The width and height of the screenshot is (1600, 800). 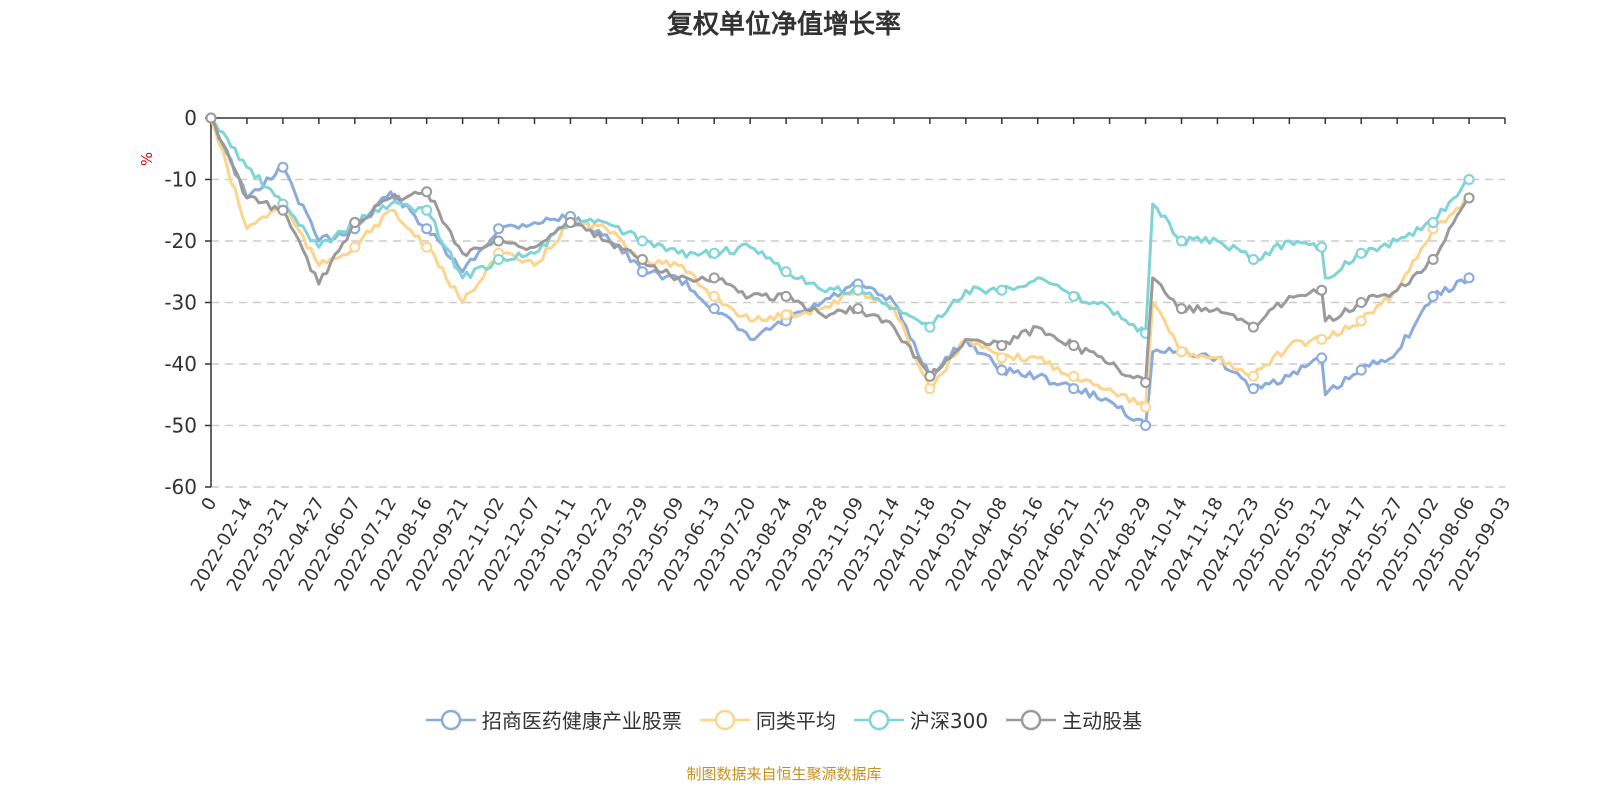 What do you see at coordinates (581, 721) in the screenshot?
I see `legend-label: 招商医药健康产业股票` at bounding box center [581, 721].